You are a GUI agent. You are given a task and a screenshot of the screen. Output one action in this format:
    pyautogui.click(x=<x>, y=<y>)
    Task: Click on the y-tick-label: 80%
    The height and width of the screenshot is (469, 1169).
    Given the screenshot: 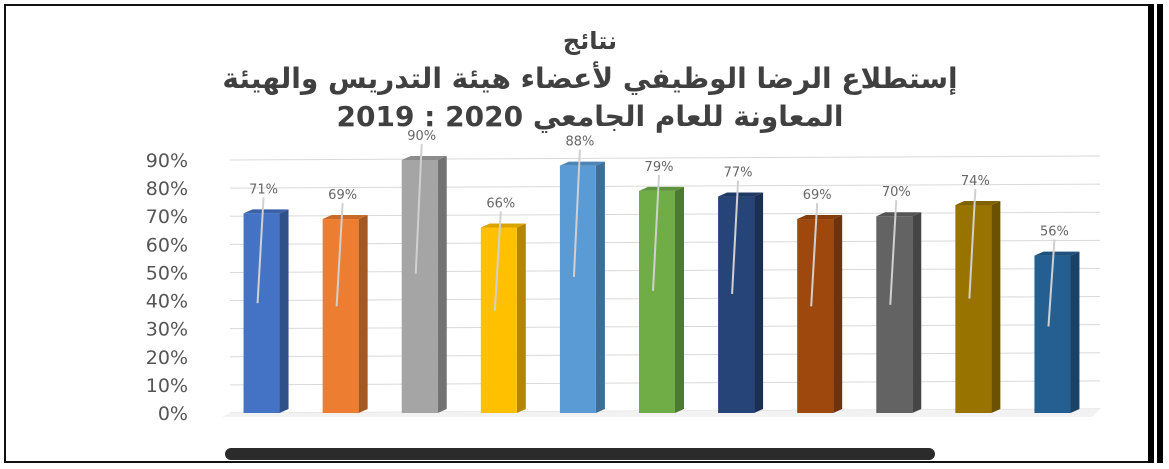 What is the action you would take?
    pyautogui.click(x=167, y=189)
    